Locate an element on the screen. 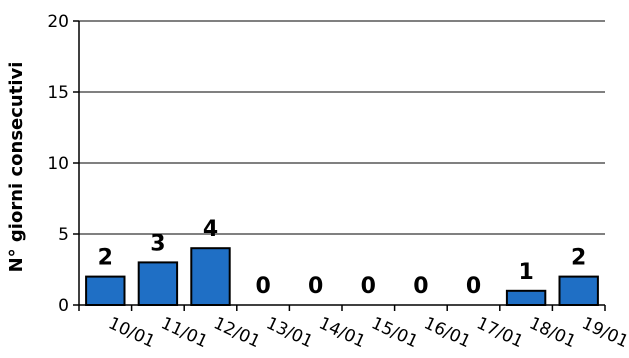 This screenshot has width=629, height=358. x-tick-label: 16/01 is located at coordinates (447, 332).